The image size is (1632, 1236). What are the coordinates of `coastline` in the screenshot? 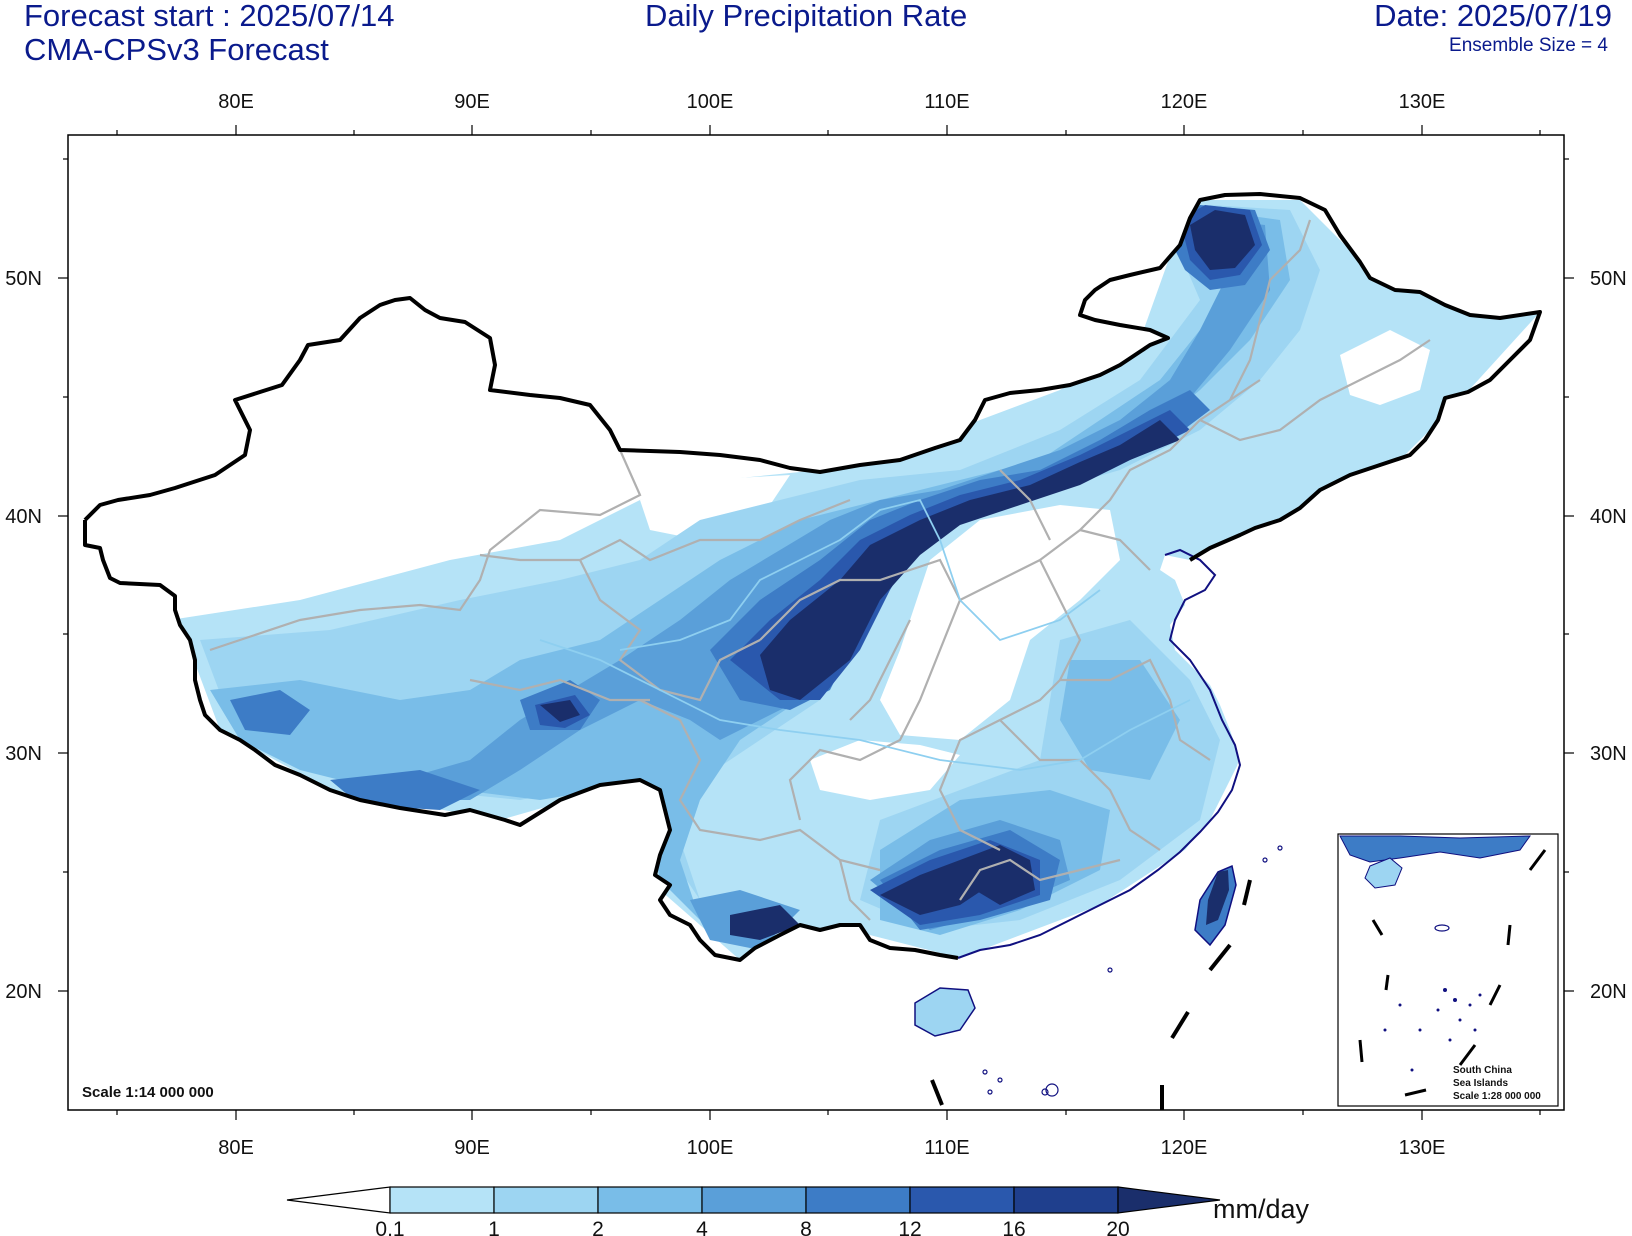 It's located at (1099, 753).